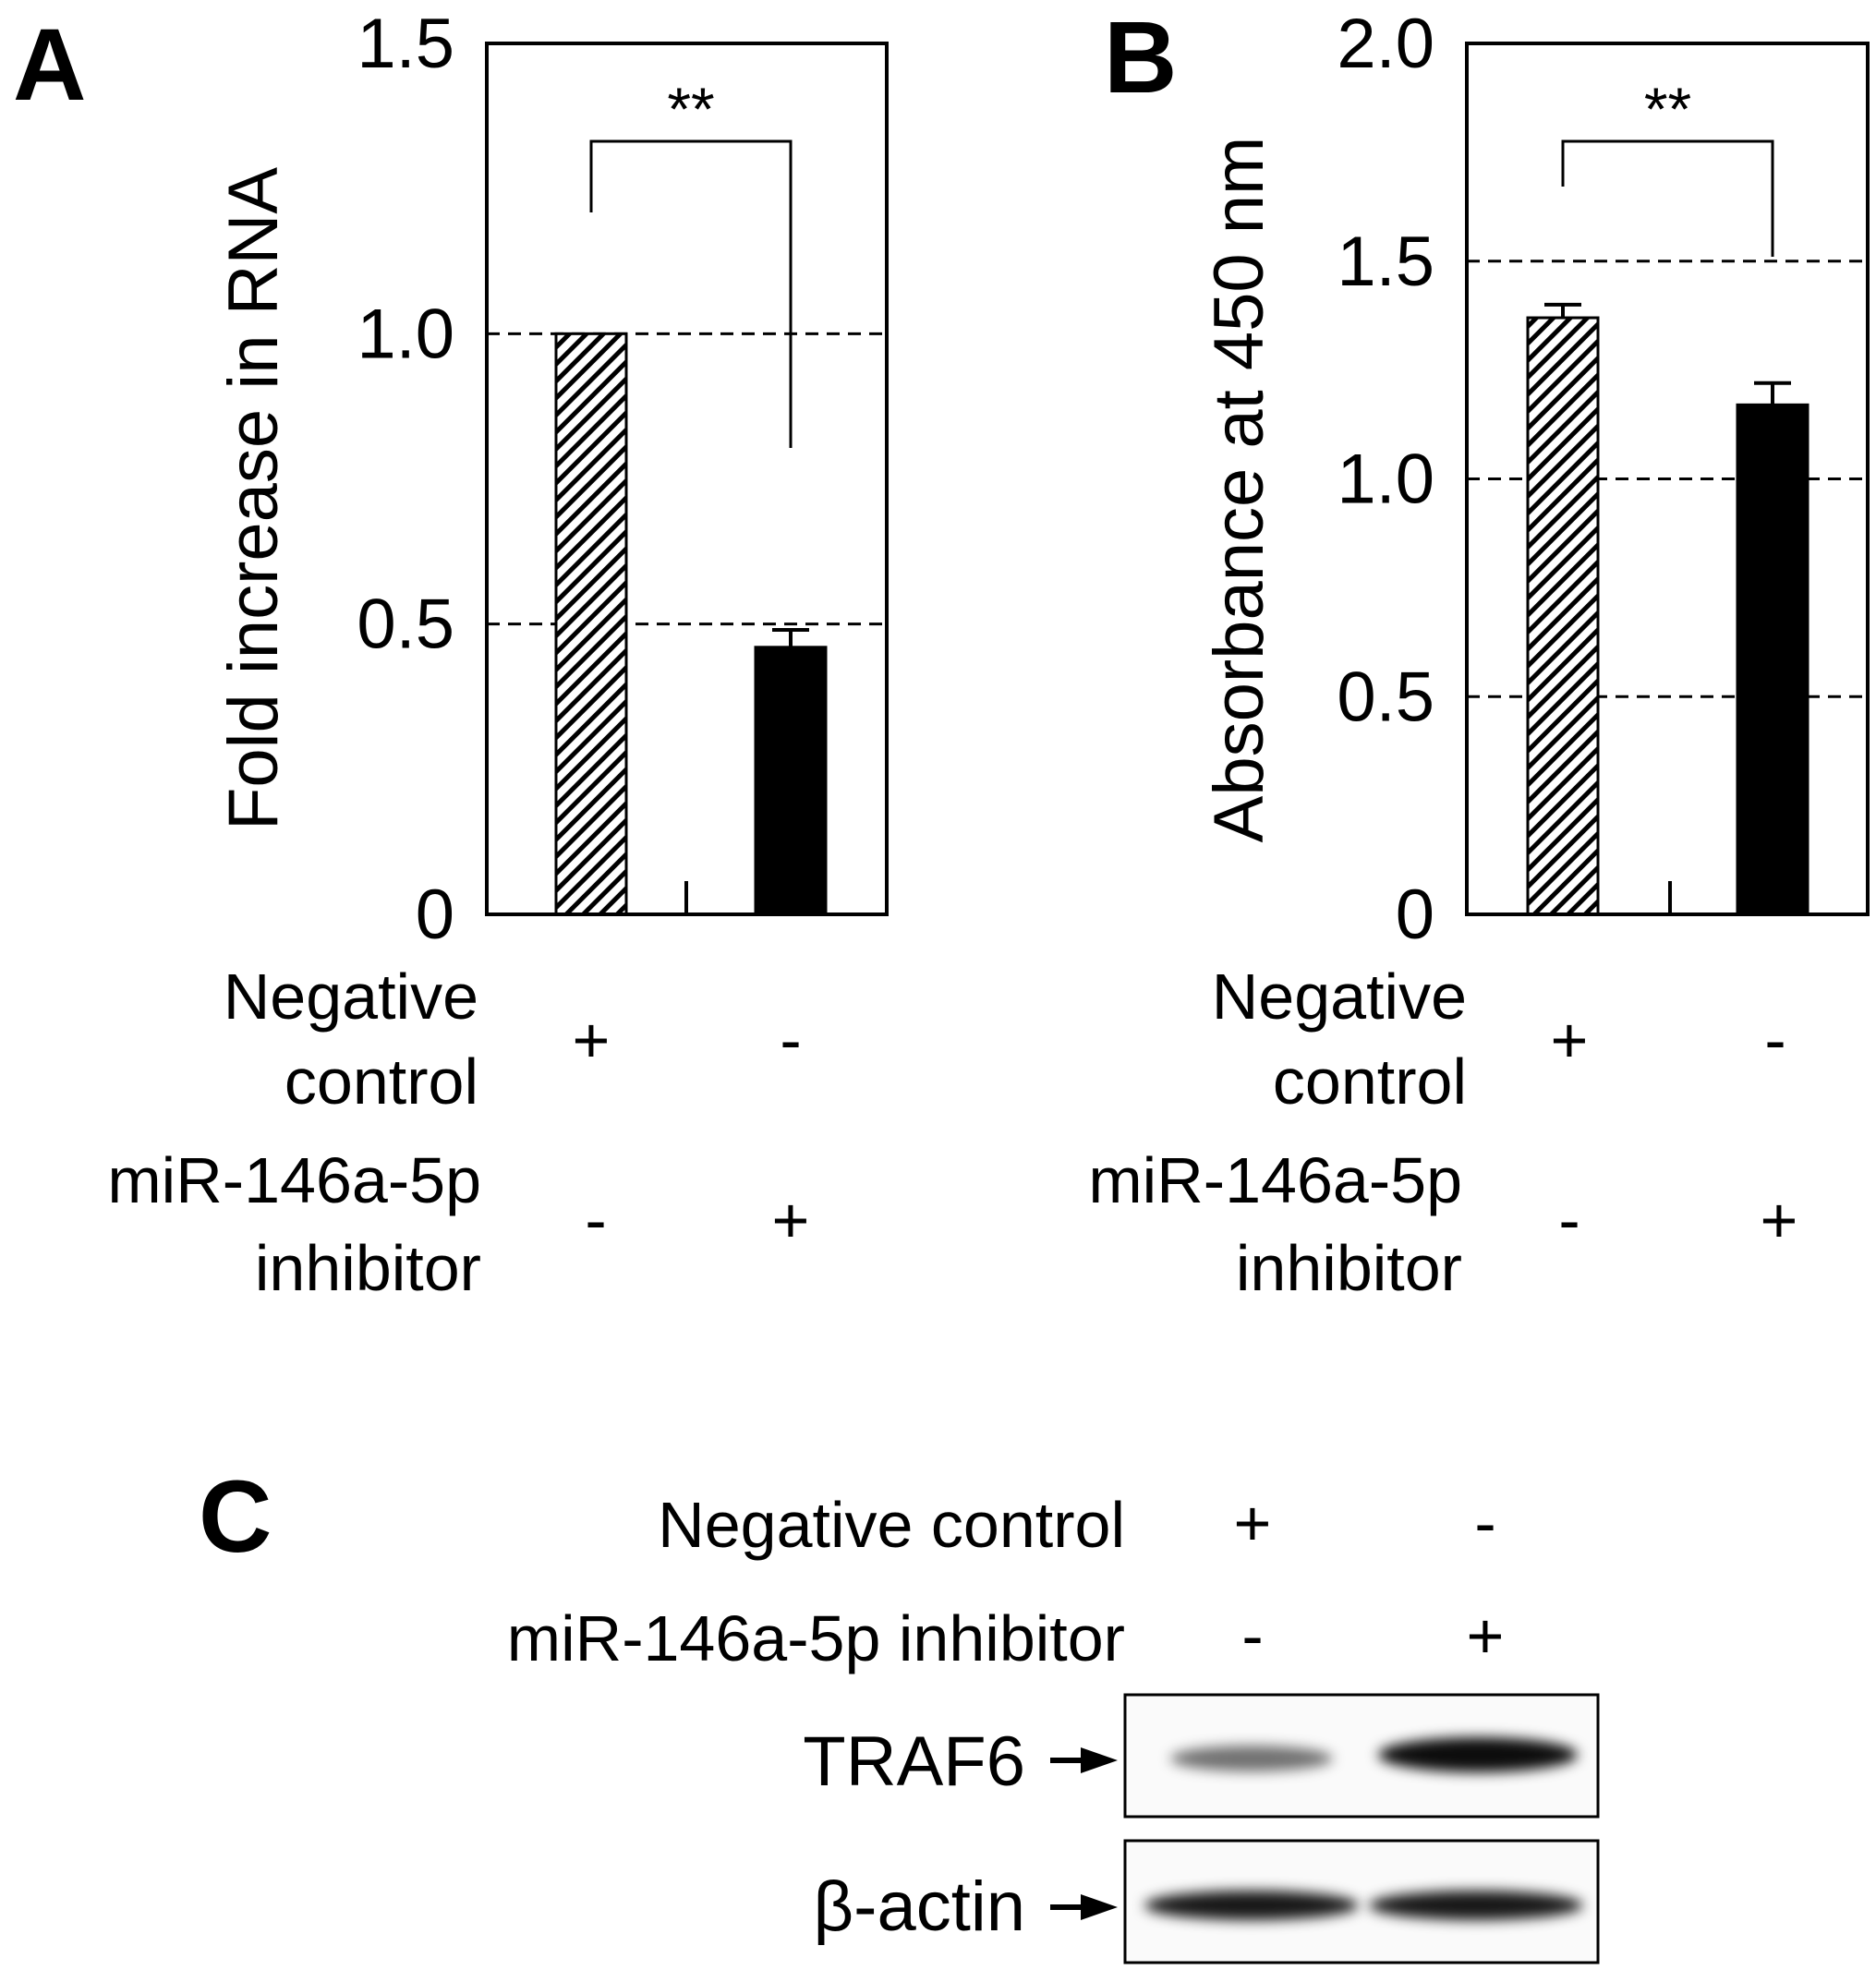 This screenshot has height=1970, width=1876. Describe the element at coordinates (1140, 58) in the screenshot. I see `panel-letter-b: B` at that location.